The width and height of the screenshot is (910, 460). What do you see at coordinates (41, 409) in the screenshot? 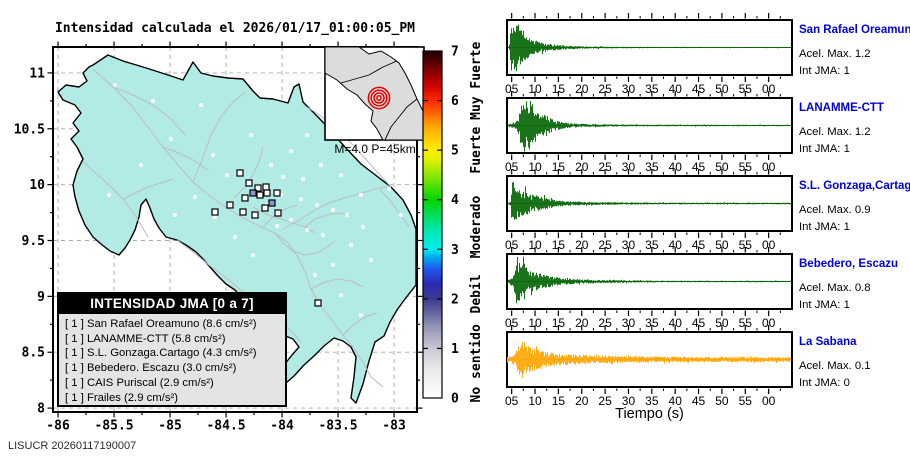
I see `y-tick-label: 8` at bounding box center [41, 409].